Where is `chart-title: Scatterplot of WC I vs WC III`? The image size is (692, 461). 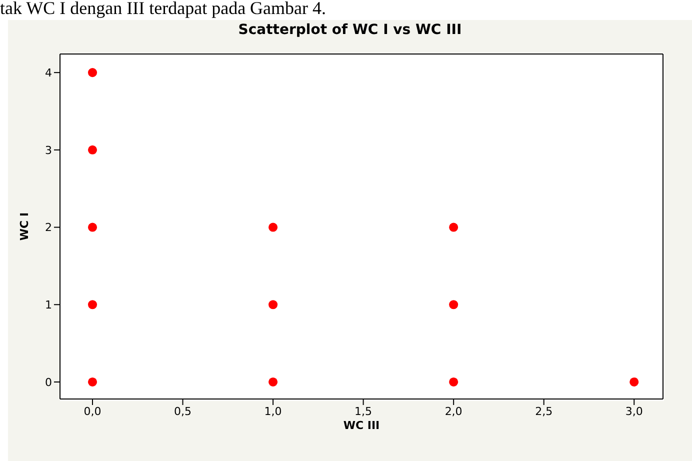 chart-title: Scatterplot of WC I vs WC III is located at coordinates (350, 30).